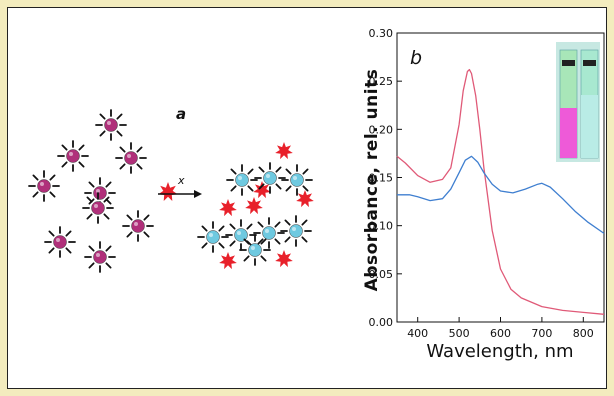 This screenshot has height=396, width=614. Describe the element at coordinates (181, 180) in the screenshot. I see `reagent-x-label: x` at that location.